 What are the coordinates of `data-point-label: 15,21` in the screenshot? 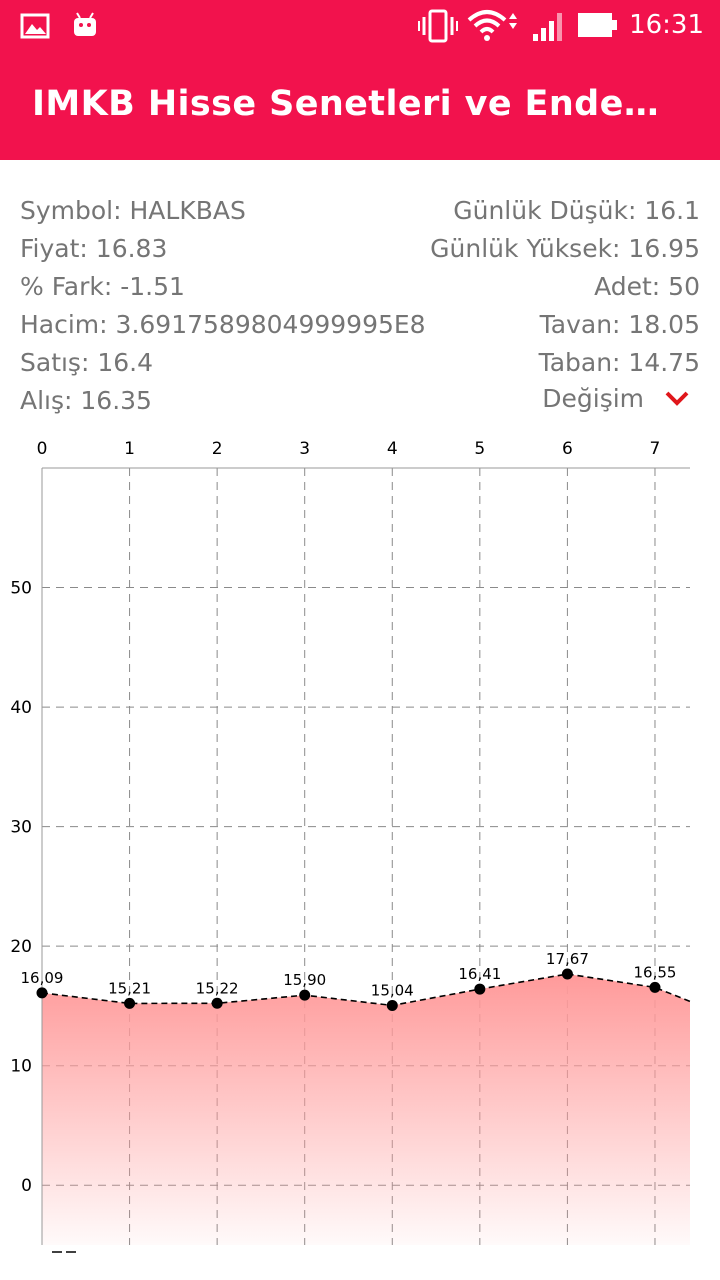 It's located at (129, 988).